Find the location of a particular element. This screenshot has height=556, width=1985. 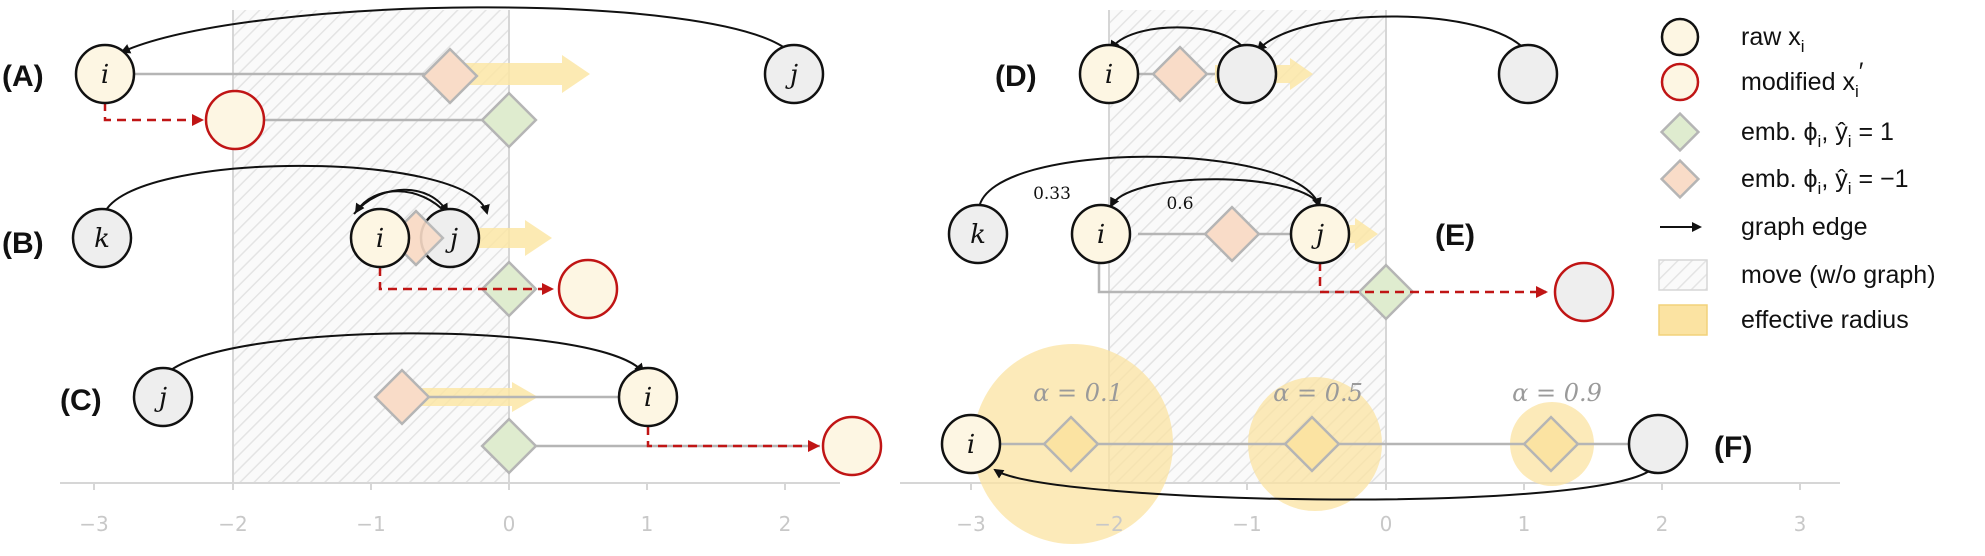

node-modified-b is located at coordinates (588, 289).